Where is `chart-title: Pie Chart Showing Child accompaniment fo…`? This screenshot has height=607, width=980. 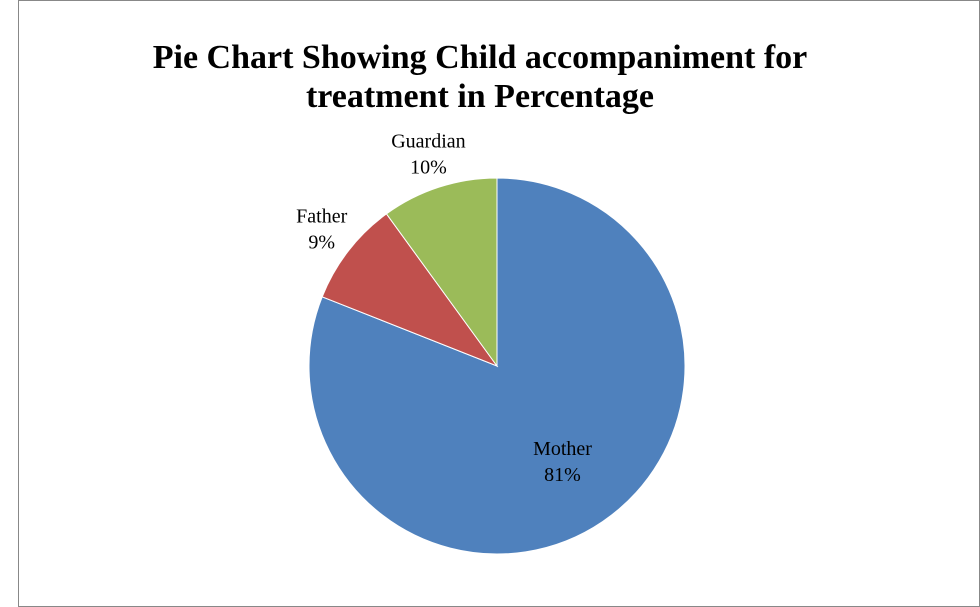
chart-title: Pie Chart Showing Child accompaniment fo… is located at coordinates (480, 77).